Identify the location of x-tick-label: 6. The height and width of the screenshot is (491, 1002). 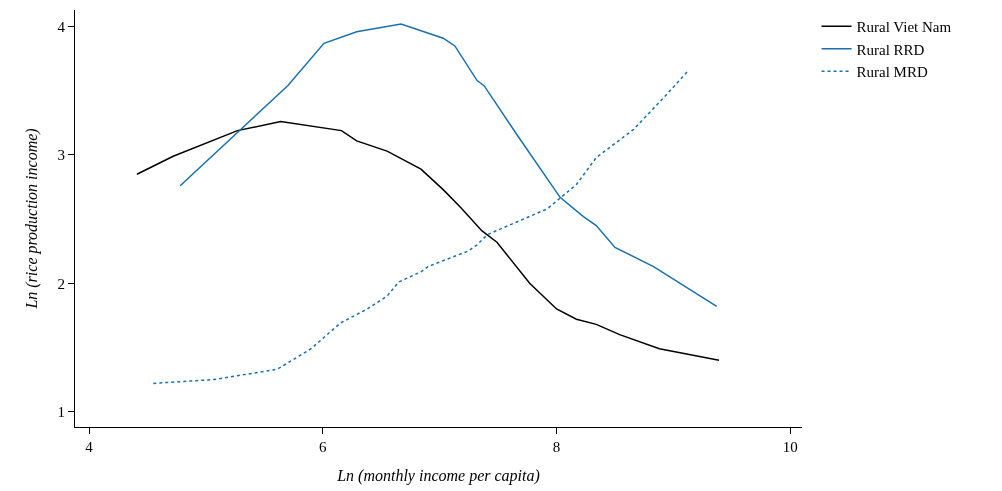
(323, 447).